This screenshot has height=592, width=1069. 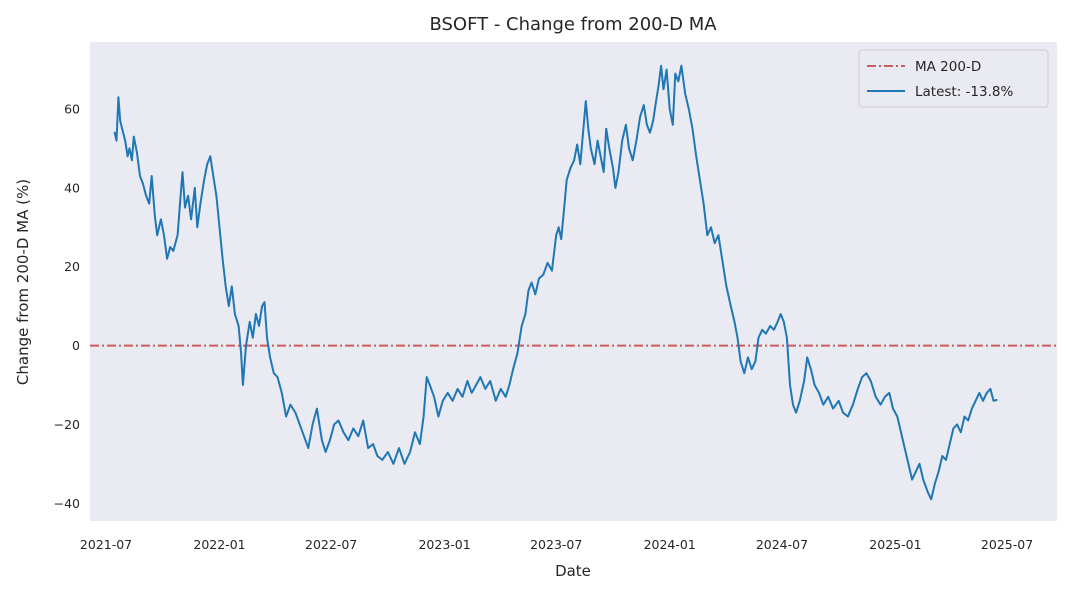 I want to click on x-tick-label: 2025-01, so click(x=895, y=544).